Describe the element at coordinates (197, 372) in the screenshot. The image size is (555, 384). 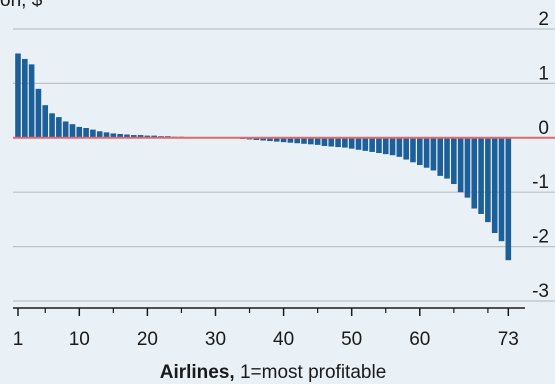
I see `x-axis-label-bold: Airlines,` at that location.